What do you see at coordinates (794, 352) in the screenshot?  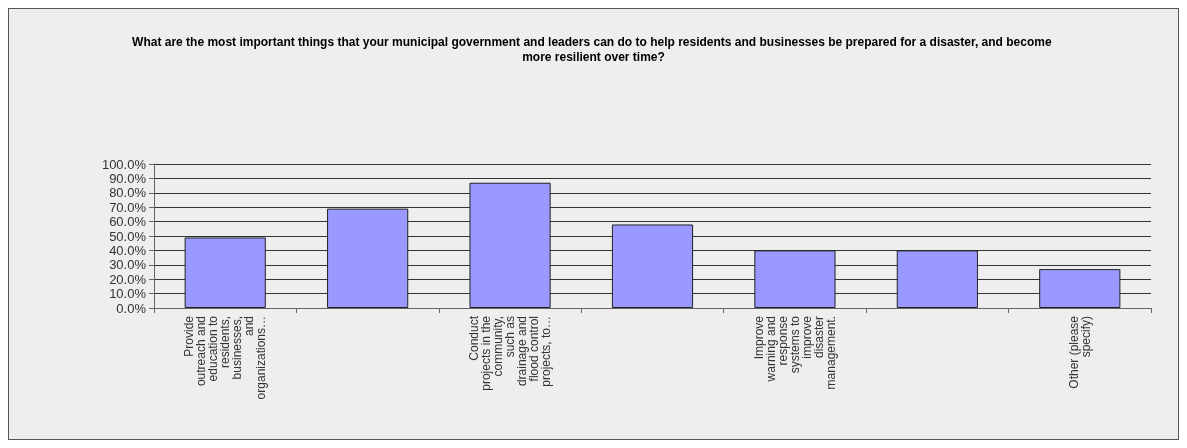 I see `x-tick-label: Improve warning and response systems to improve disaster management.` at bounding box center [794, 352].